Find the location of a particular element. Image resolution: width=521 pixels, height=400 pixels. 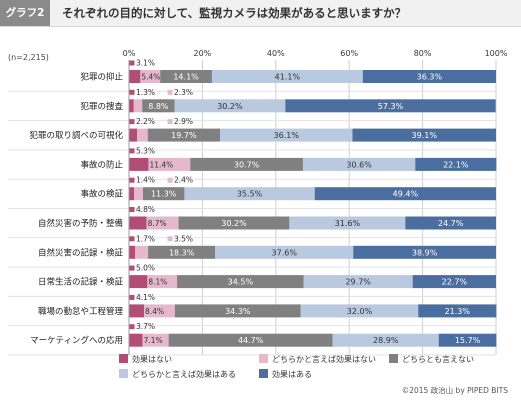

data-label: 2.9% is located at coordinates (183, 121).